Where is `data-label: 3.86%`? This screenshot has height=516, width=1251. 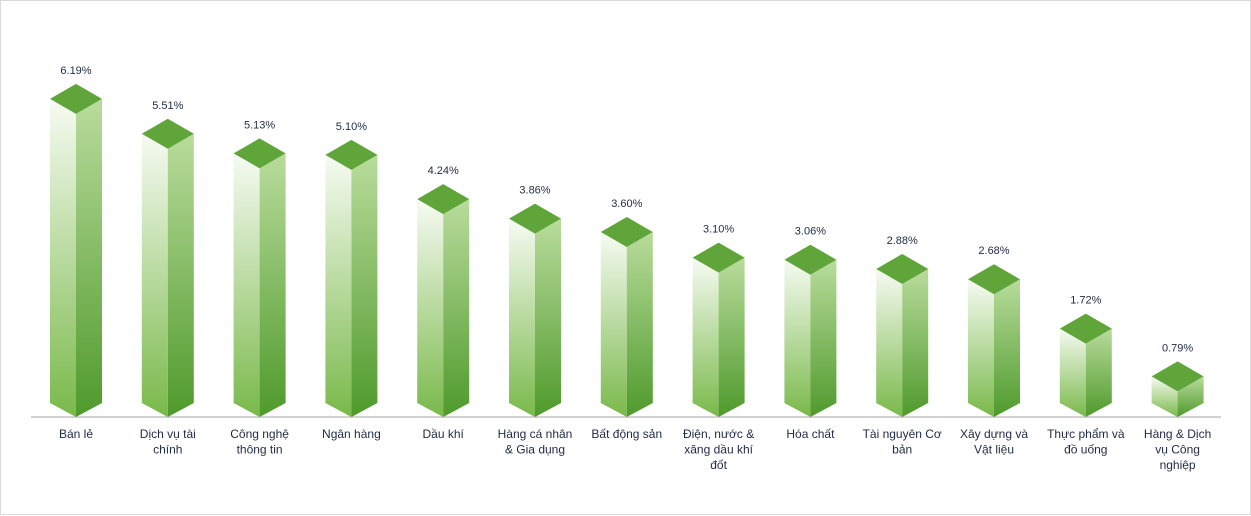
data-label: 3.86% is located at coordinates (534, 191).